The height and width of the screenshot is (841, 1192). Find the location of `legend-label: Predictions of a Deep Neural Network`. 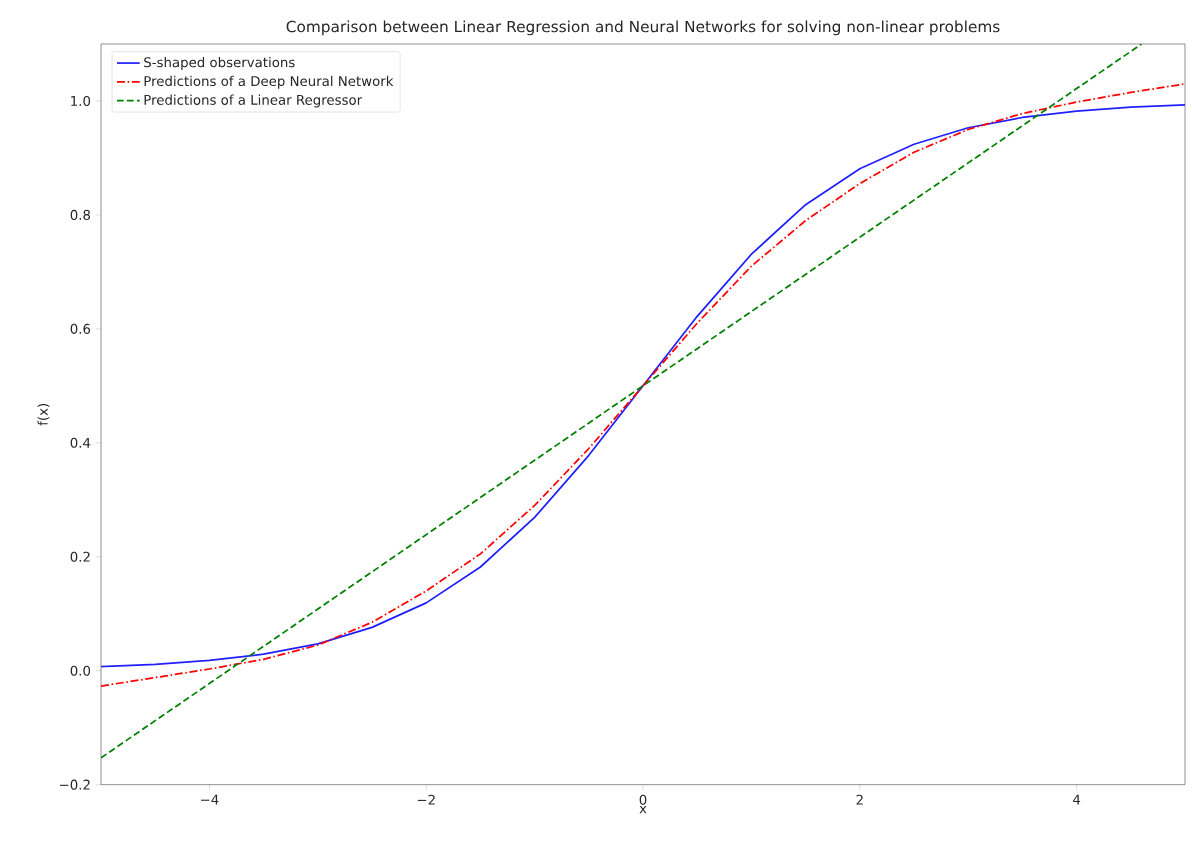

legend-label: Predictions of a Deep Neural Network is located at coordinates (269, 82).